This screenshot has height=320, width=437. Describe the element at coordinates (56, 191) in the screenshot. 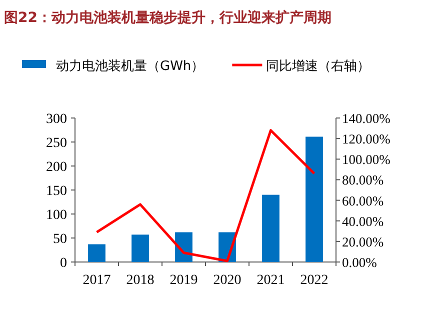

I see `y-tick-label: 150` at that location.